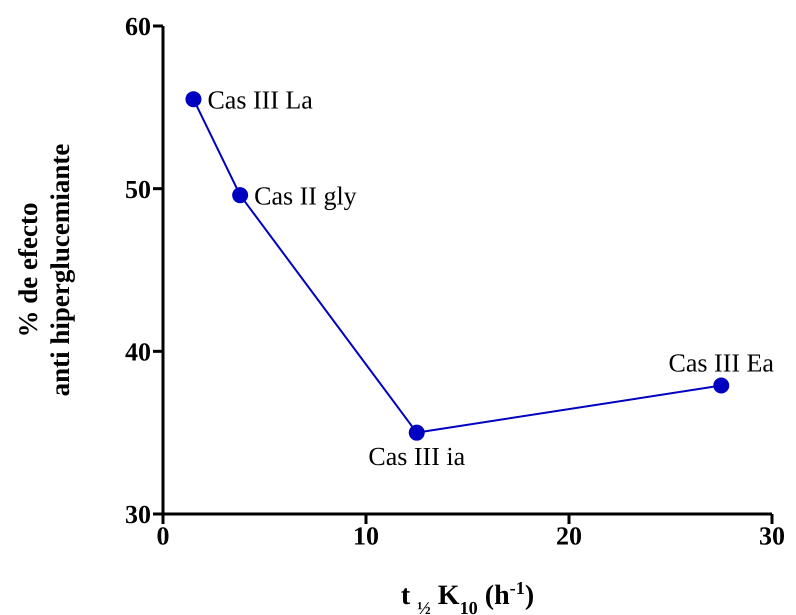 This screenshot has height=615, width=796. I want to click on y-tick-label: 60, so click(138, 27).